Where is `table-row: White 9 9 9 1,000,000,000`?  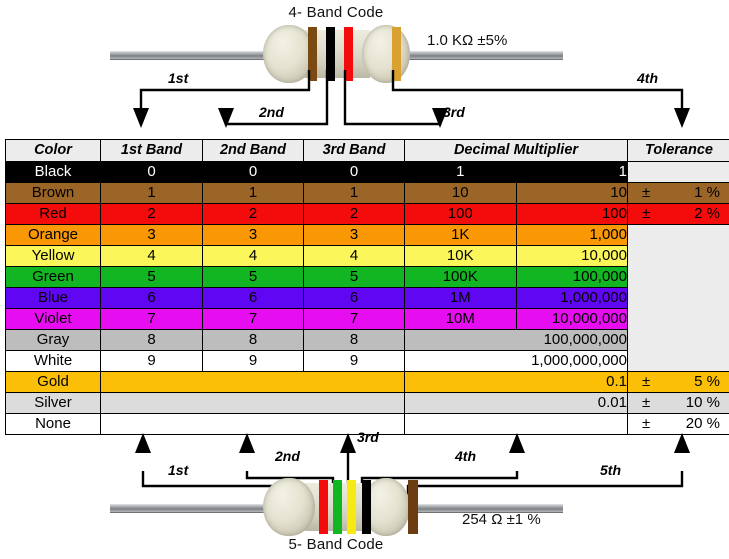
table-row: White 9 9 9 1,000,000,000 is located at coordinates (367, 361).